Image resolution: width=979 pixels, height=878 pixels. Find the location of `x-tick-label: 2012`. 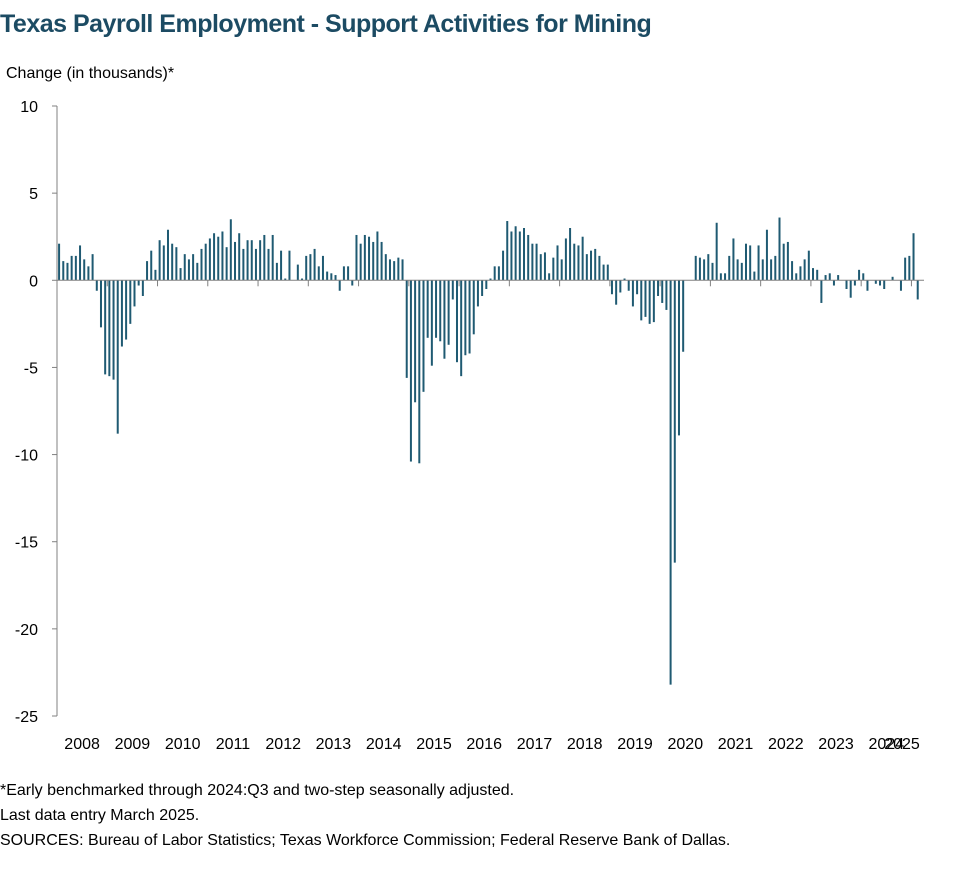

x-tick-label: 2012 is located at coordinates (283, 744).